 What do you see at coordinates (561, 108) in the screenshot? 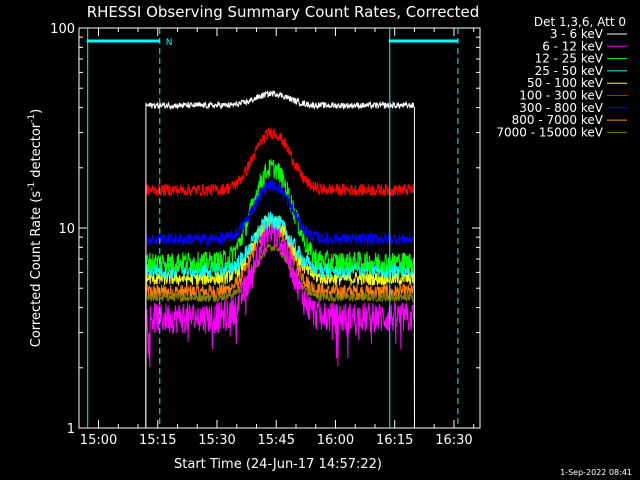
I see `legend-entry-label: 300 - 800 keV` at bounding box center [561, 108].